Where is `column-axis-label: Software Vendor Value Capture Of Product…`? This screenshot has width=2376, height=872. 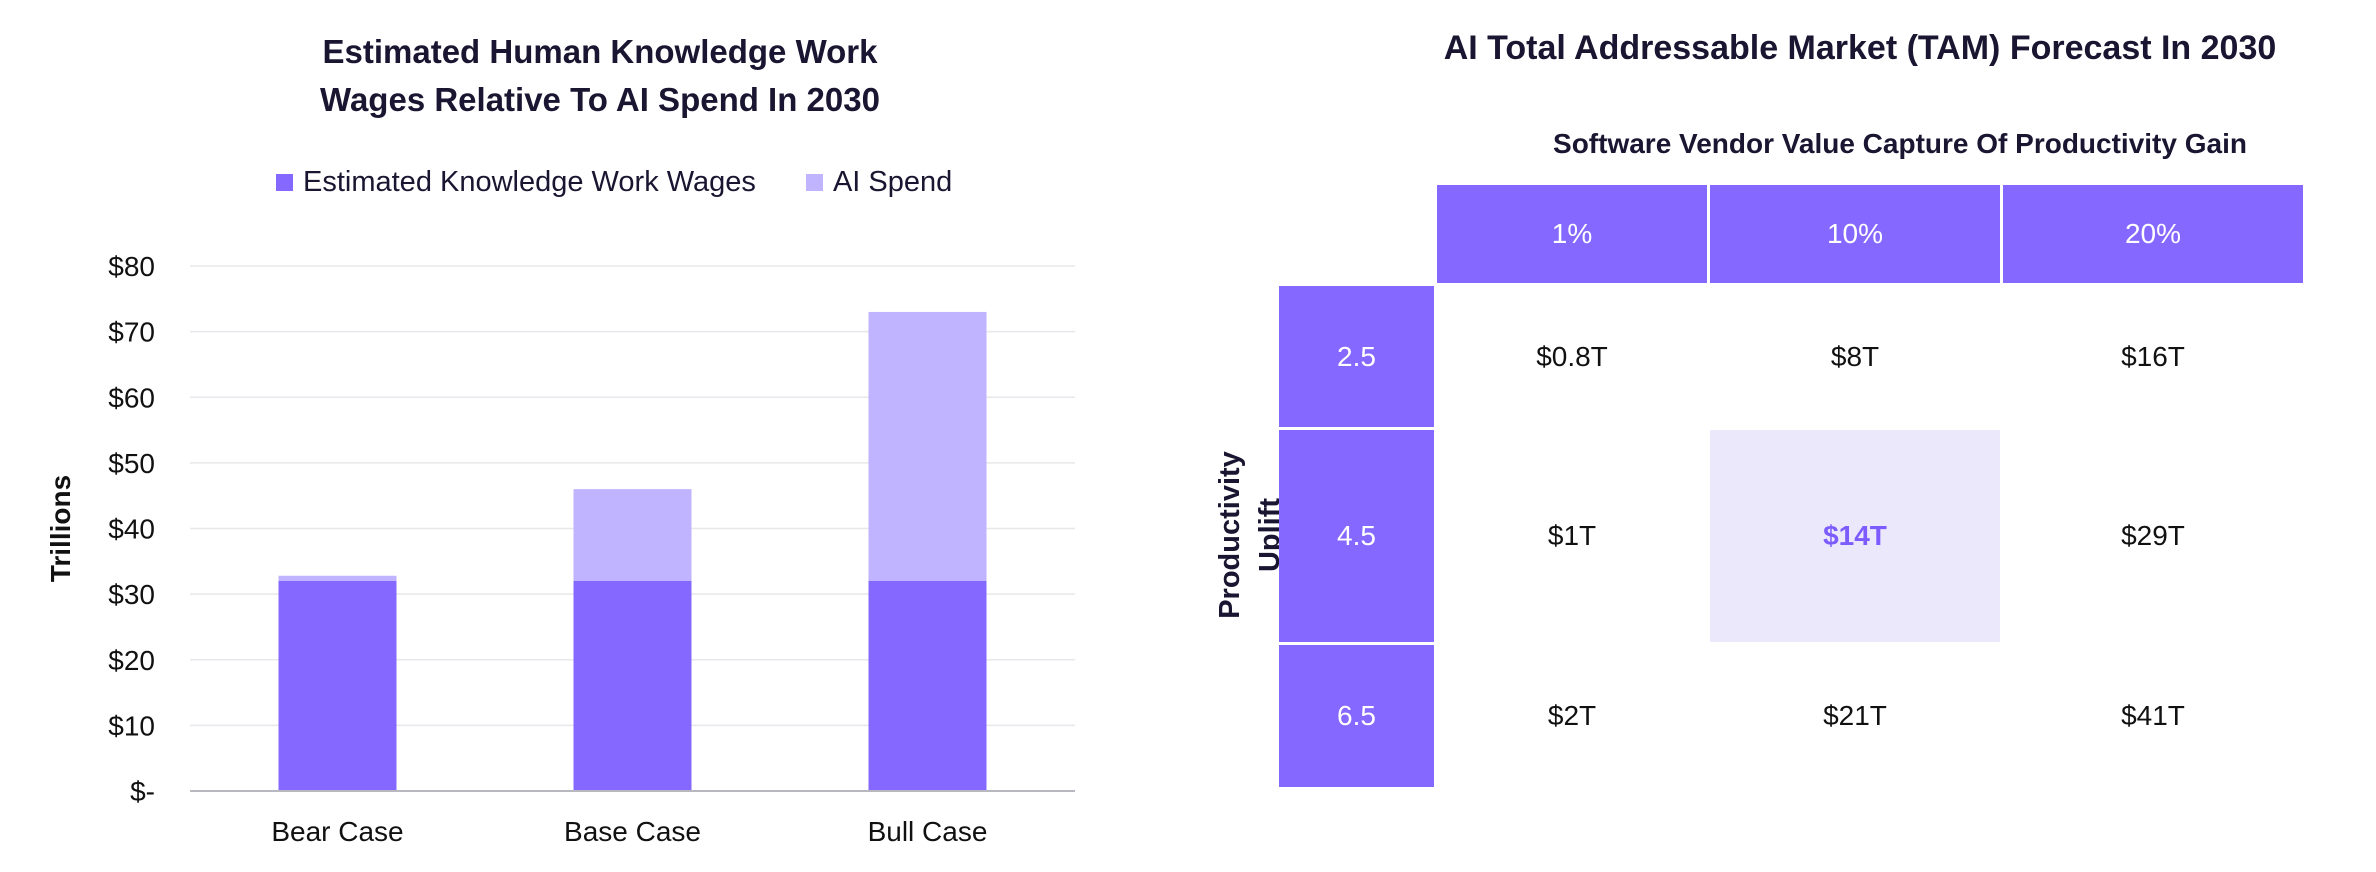 column-axis-label: Software Vendor Value Capture Of Product… is located at coordinates (1900, 143).